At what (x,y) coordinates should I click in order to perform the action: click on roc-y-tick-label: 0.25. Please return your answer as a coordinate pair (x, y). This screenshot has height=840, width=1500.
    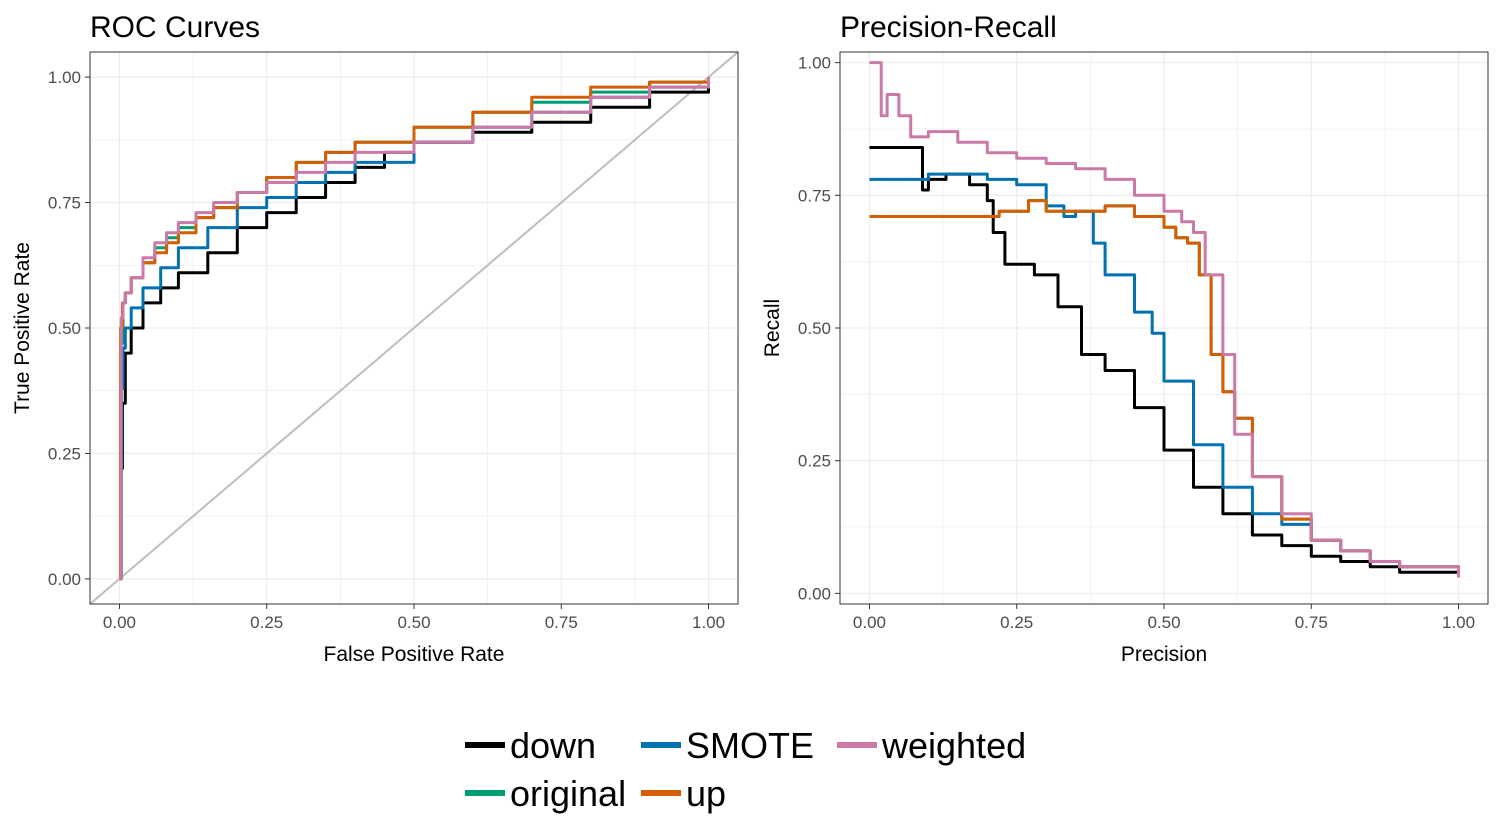
    Looking at the image, I should click on (64, 453).